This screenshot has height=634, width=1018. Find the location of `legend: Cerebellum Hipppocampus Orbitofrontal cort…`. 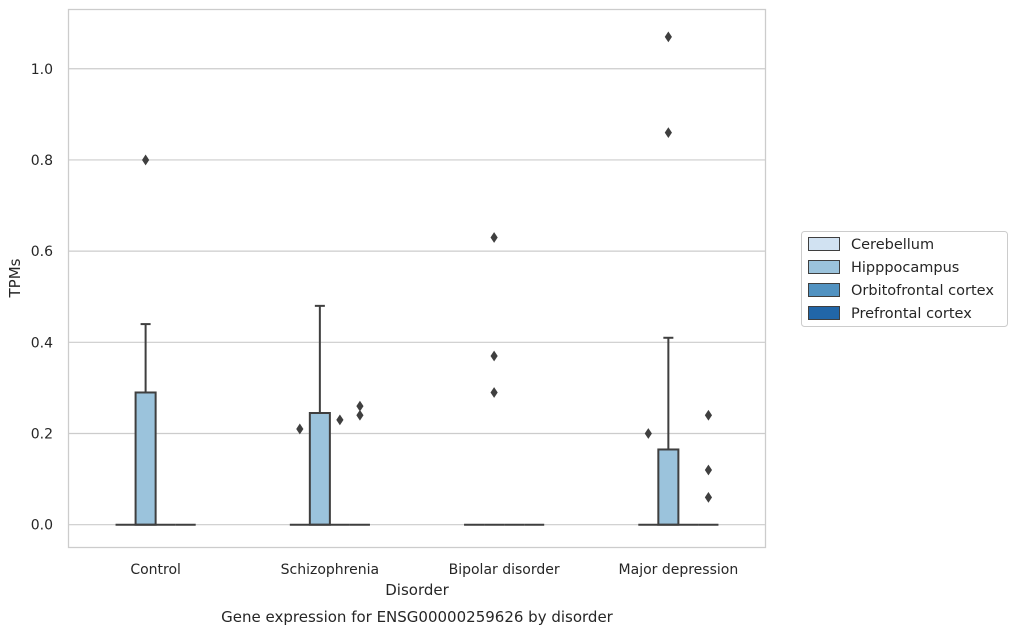

legend: Cerebellum Hipppocampus Orbitofrontal cort… is located at coordinates (904, 279).